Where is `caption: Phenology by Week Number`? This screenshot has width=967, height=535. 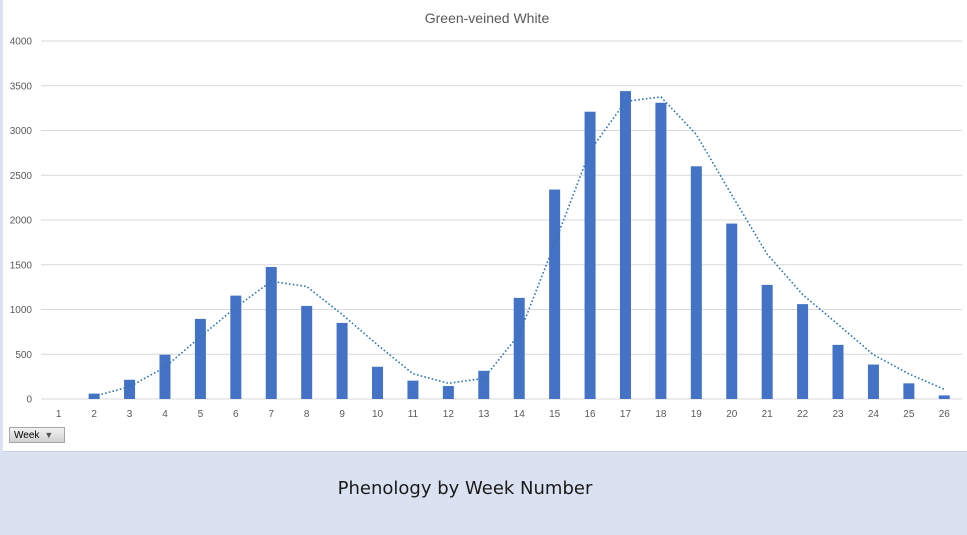 caption: Phenology by Week Number is located at coordinates (465, 488).